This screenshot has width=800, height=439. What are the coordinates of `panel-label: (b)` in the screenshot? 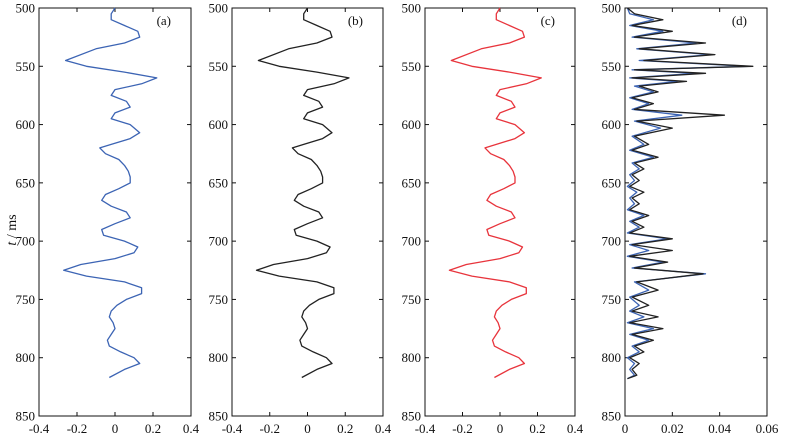 It's located at (355, 20).